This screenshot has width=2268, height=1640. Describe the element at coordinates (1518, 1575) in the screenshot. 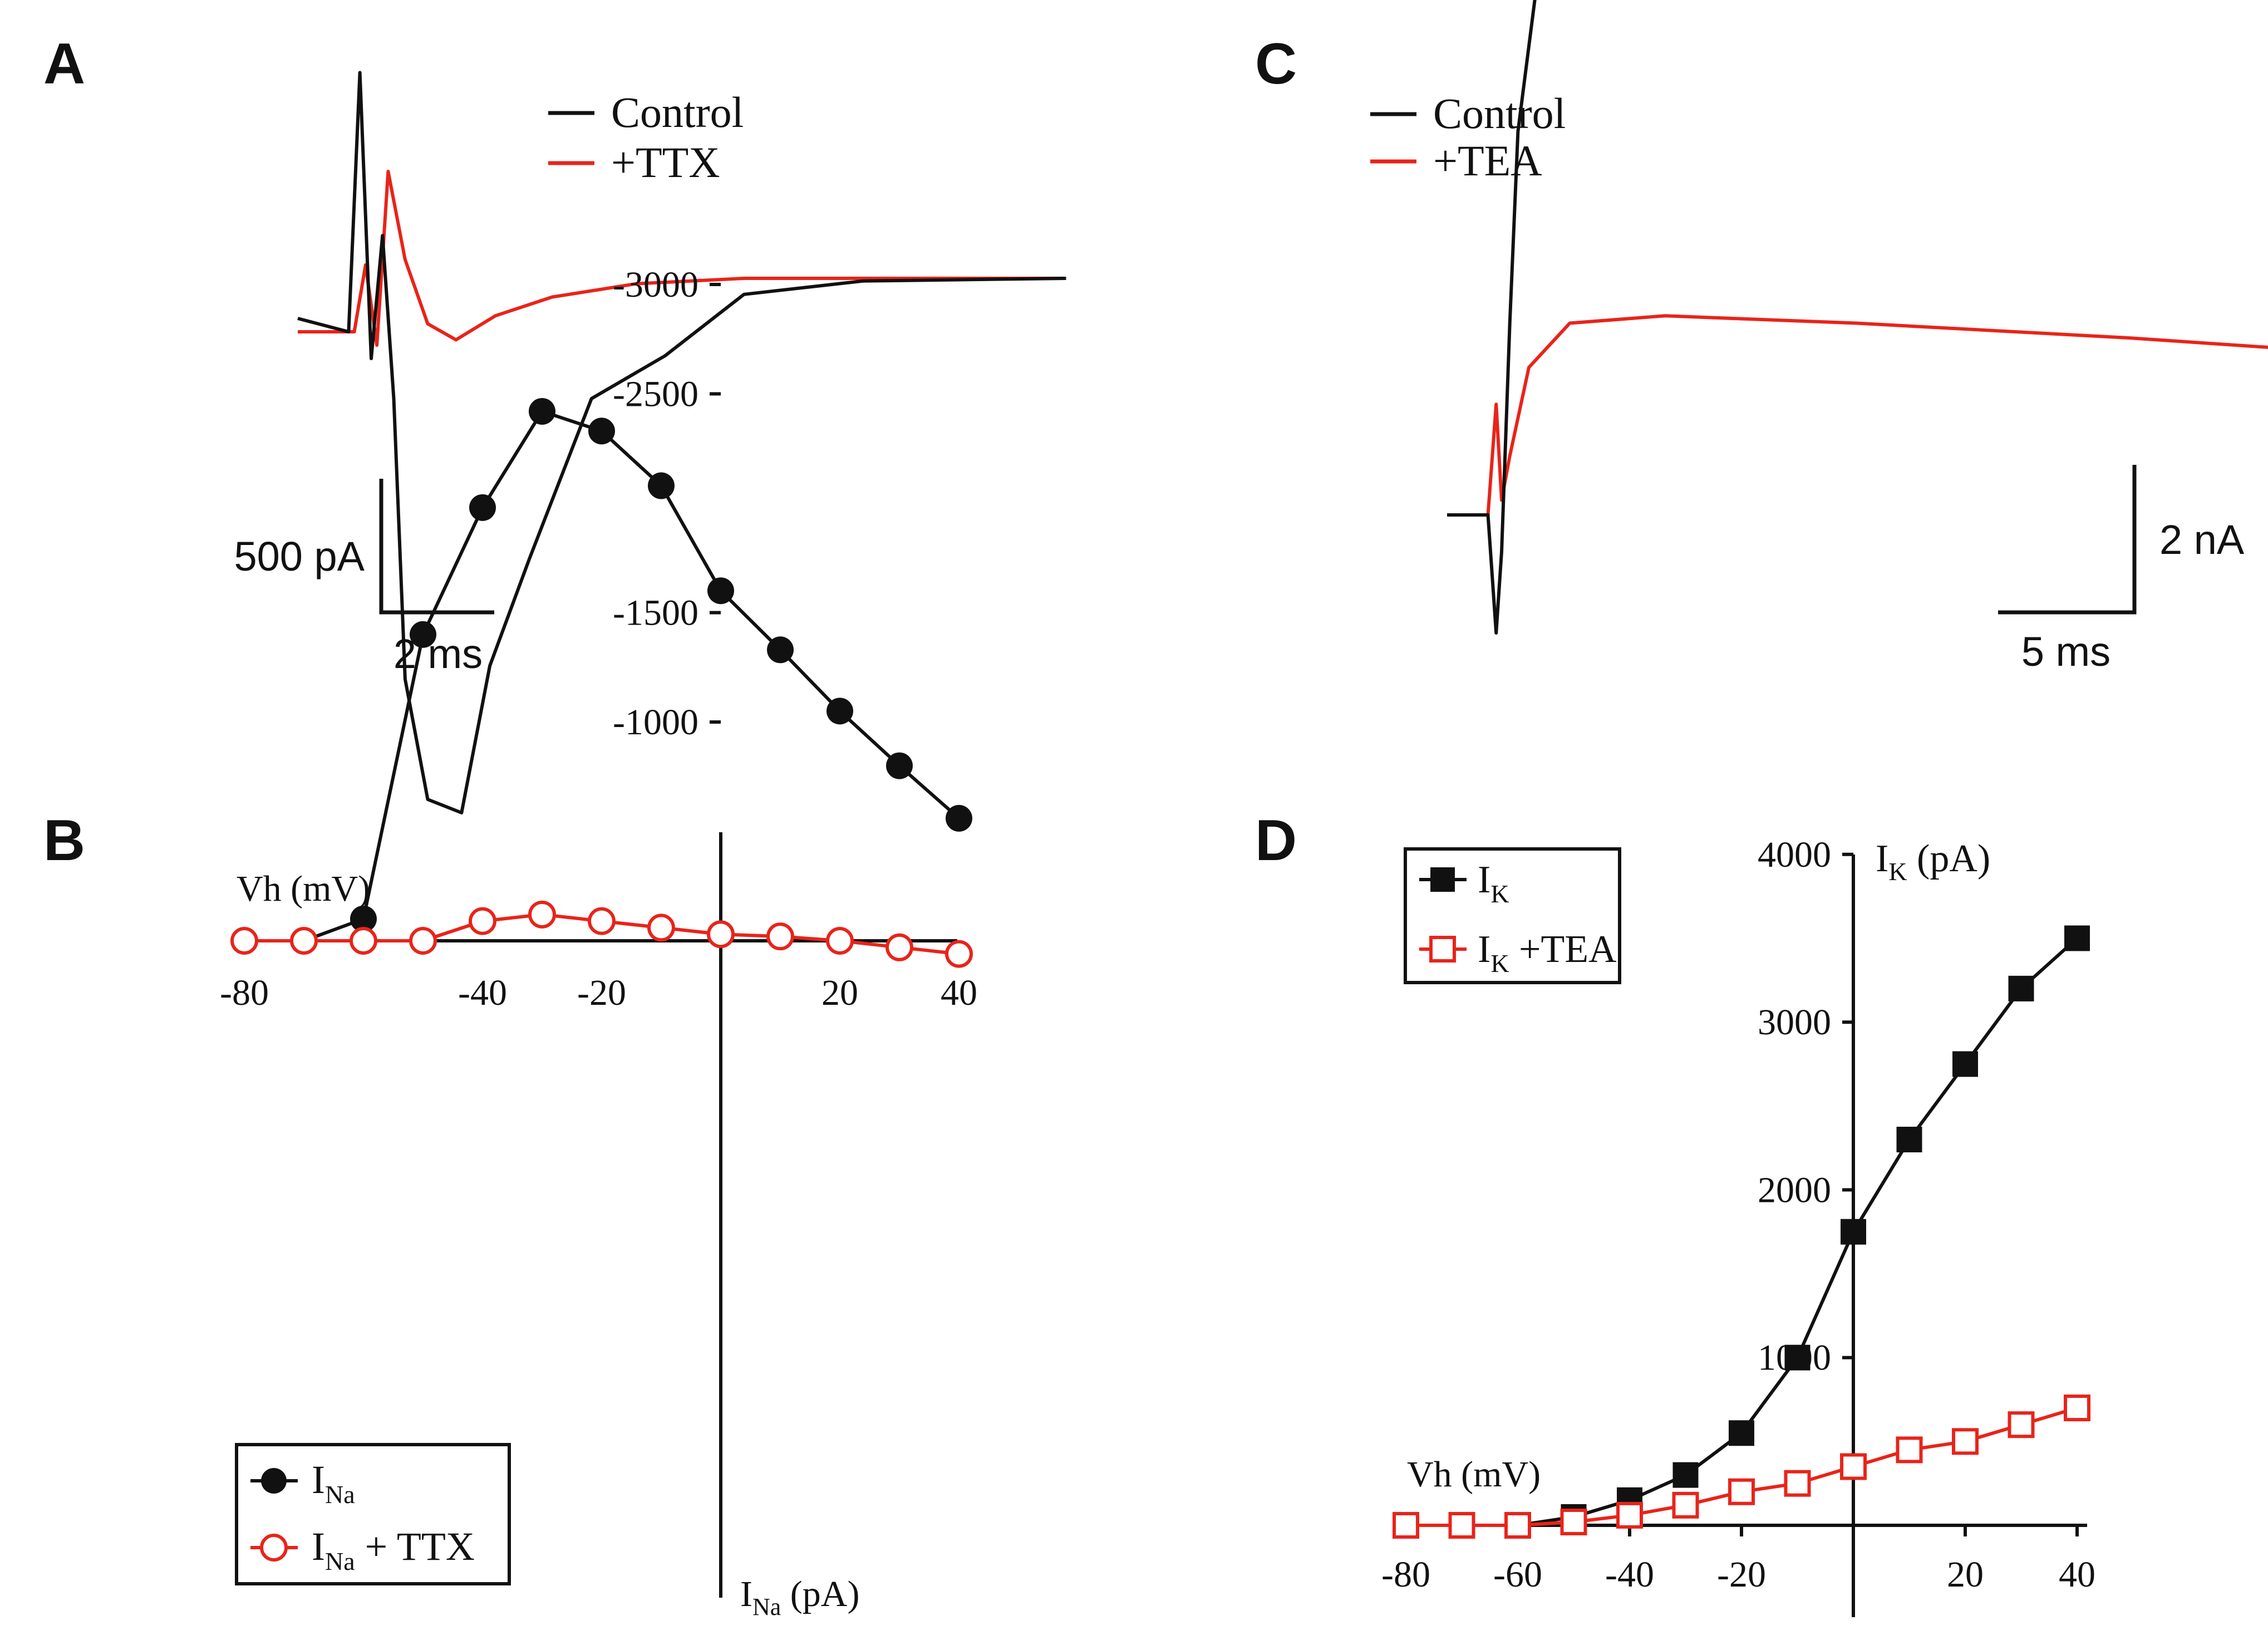

I see `x-tick-label-d: -60` at that location.